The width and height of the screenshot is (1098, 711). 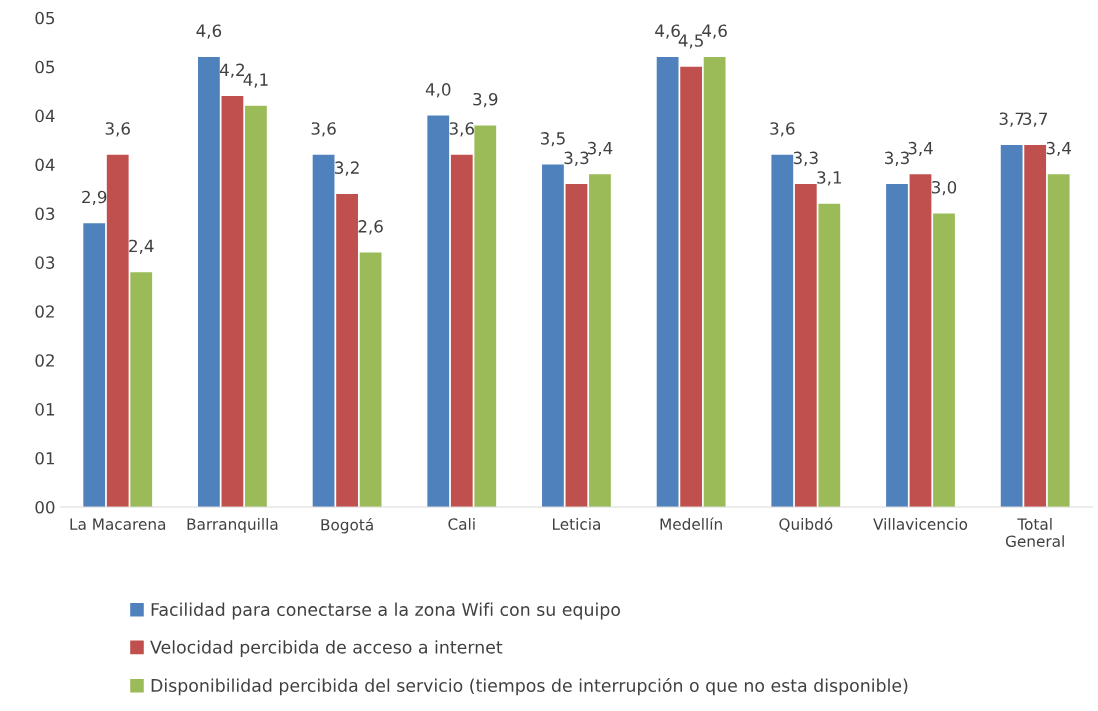 I want to click on data-label: 3,1, so click(x=829, y=178).